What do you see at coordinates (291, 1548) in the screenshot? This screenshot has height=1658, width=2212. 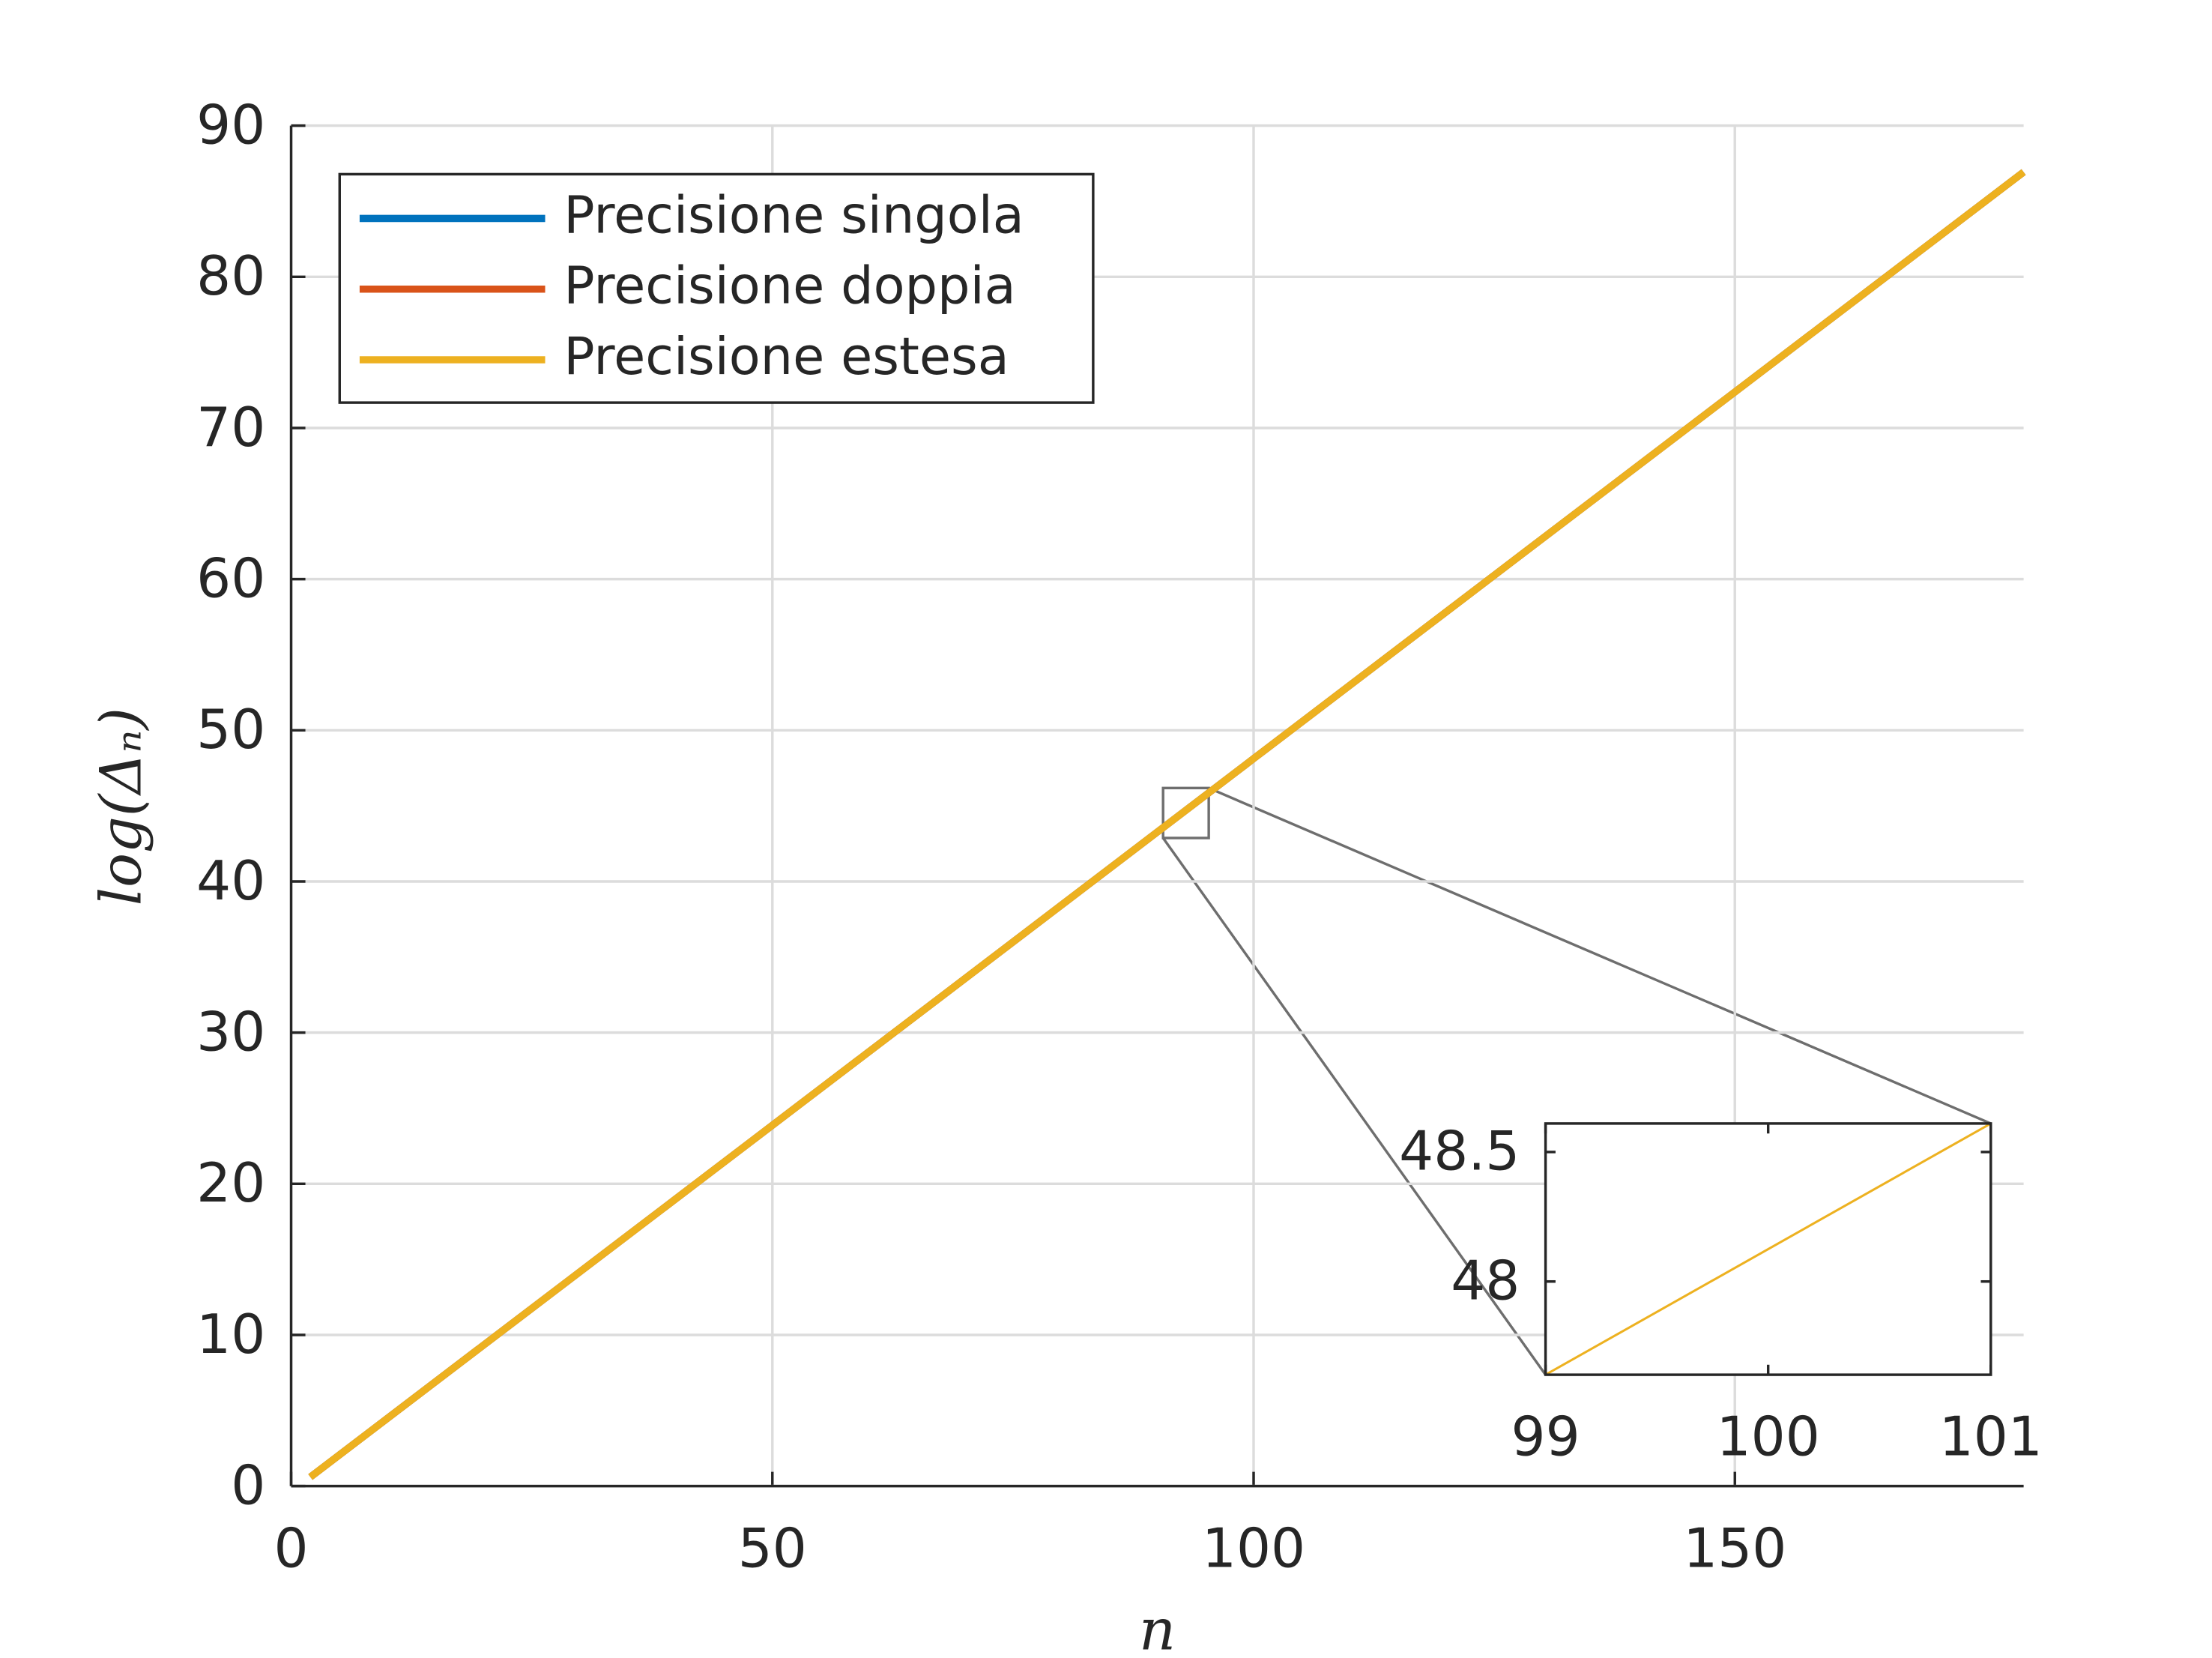 I see `x-tick-label: 0` at bounding box center [291, 1548].